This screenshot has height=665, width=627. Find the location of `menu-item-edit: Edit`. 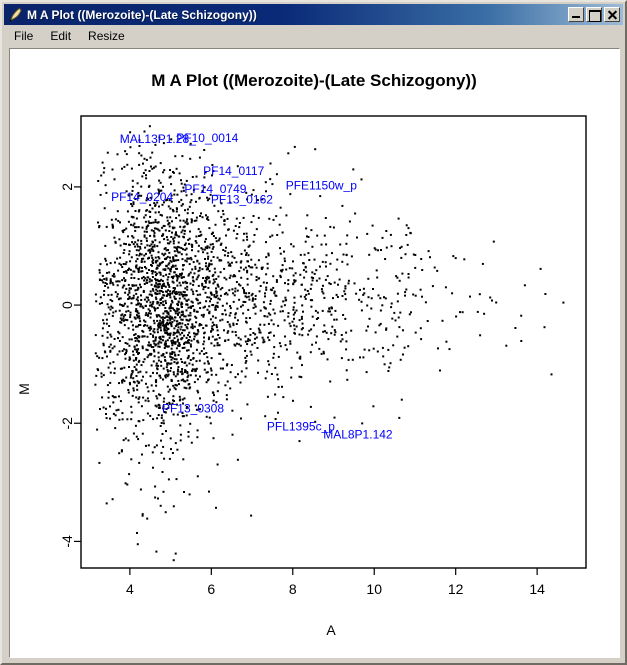

menu-item-edit: Edit is located at coordinates (61, 36).